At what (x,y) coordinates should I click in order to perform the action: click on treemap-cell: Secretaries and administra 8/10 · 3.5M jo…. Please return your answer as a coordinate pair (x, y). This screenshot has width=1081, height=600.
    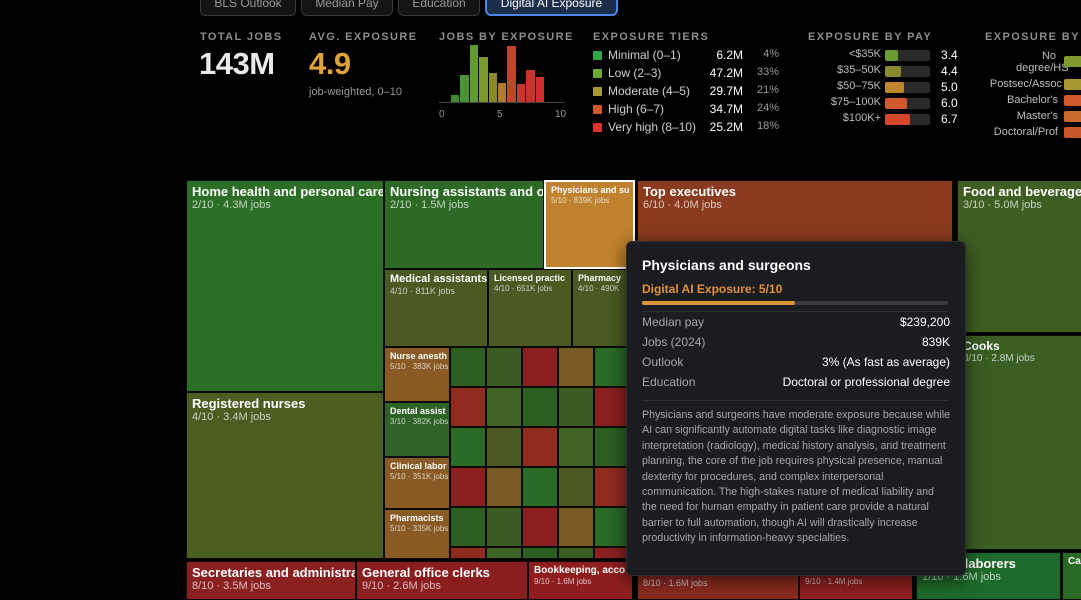
    Looking at the image, I should click on (271, 580).